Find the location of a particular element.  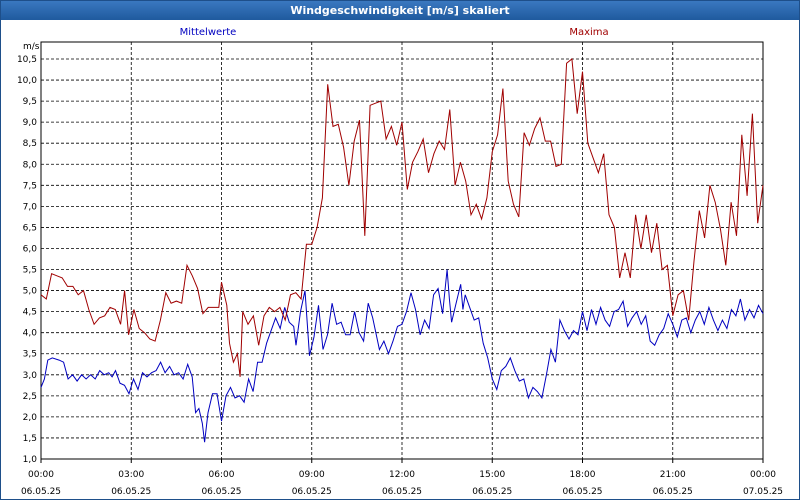

y-tick-label: 6,5 is located at coordinates (30, 228).